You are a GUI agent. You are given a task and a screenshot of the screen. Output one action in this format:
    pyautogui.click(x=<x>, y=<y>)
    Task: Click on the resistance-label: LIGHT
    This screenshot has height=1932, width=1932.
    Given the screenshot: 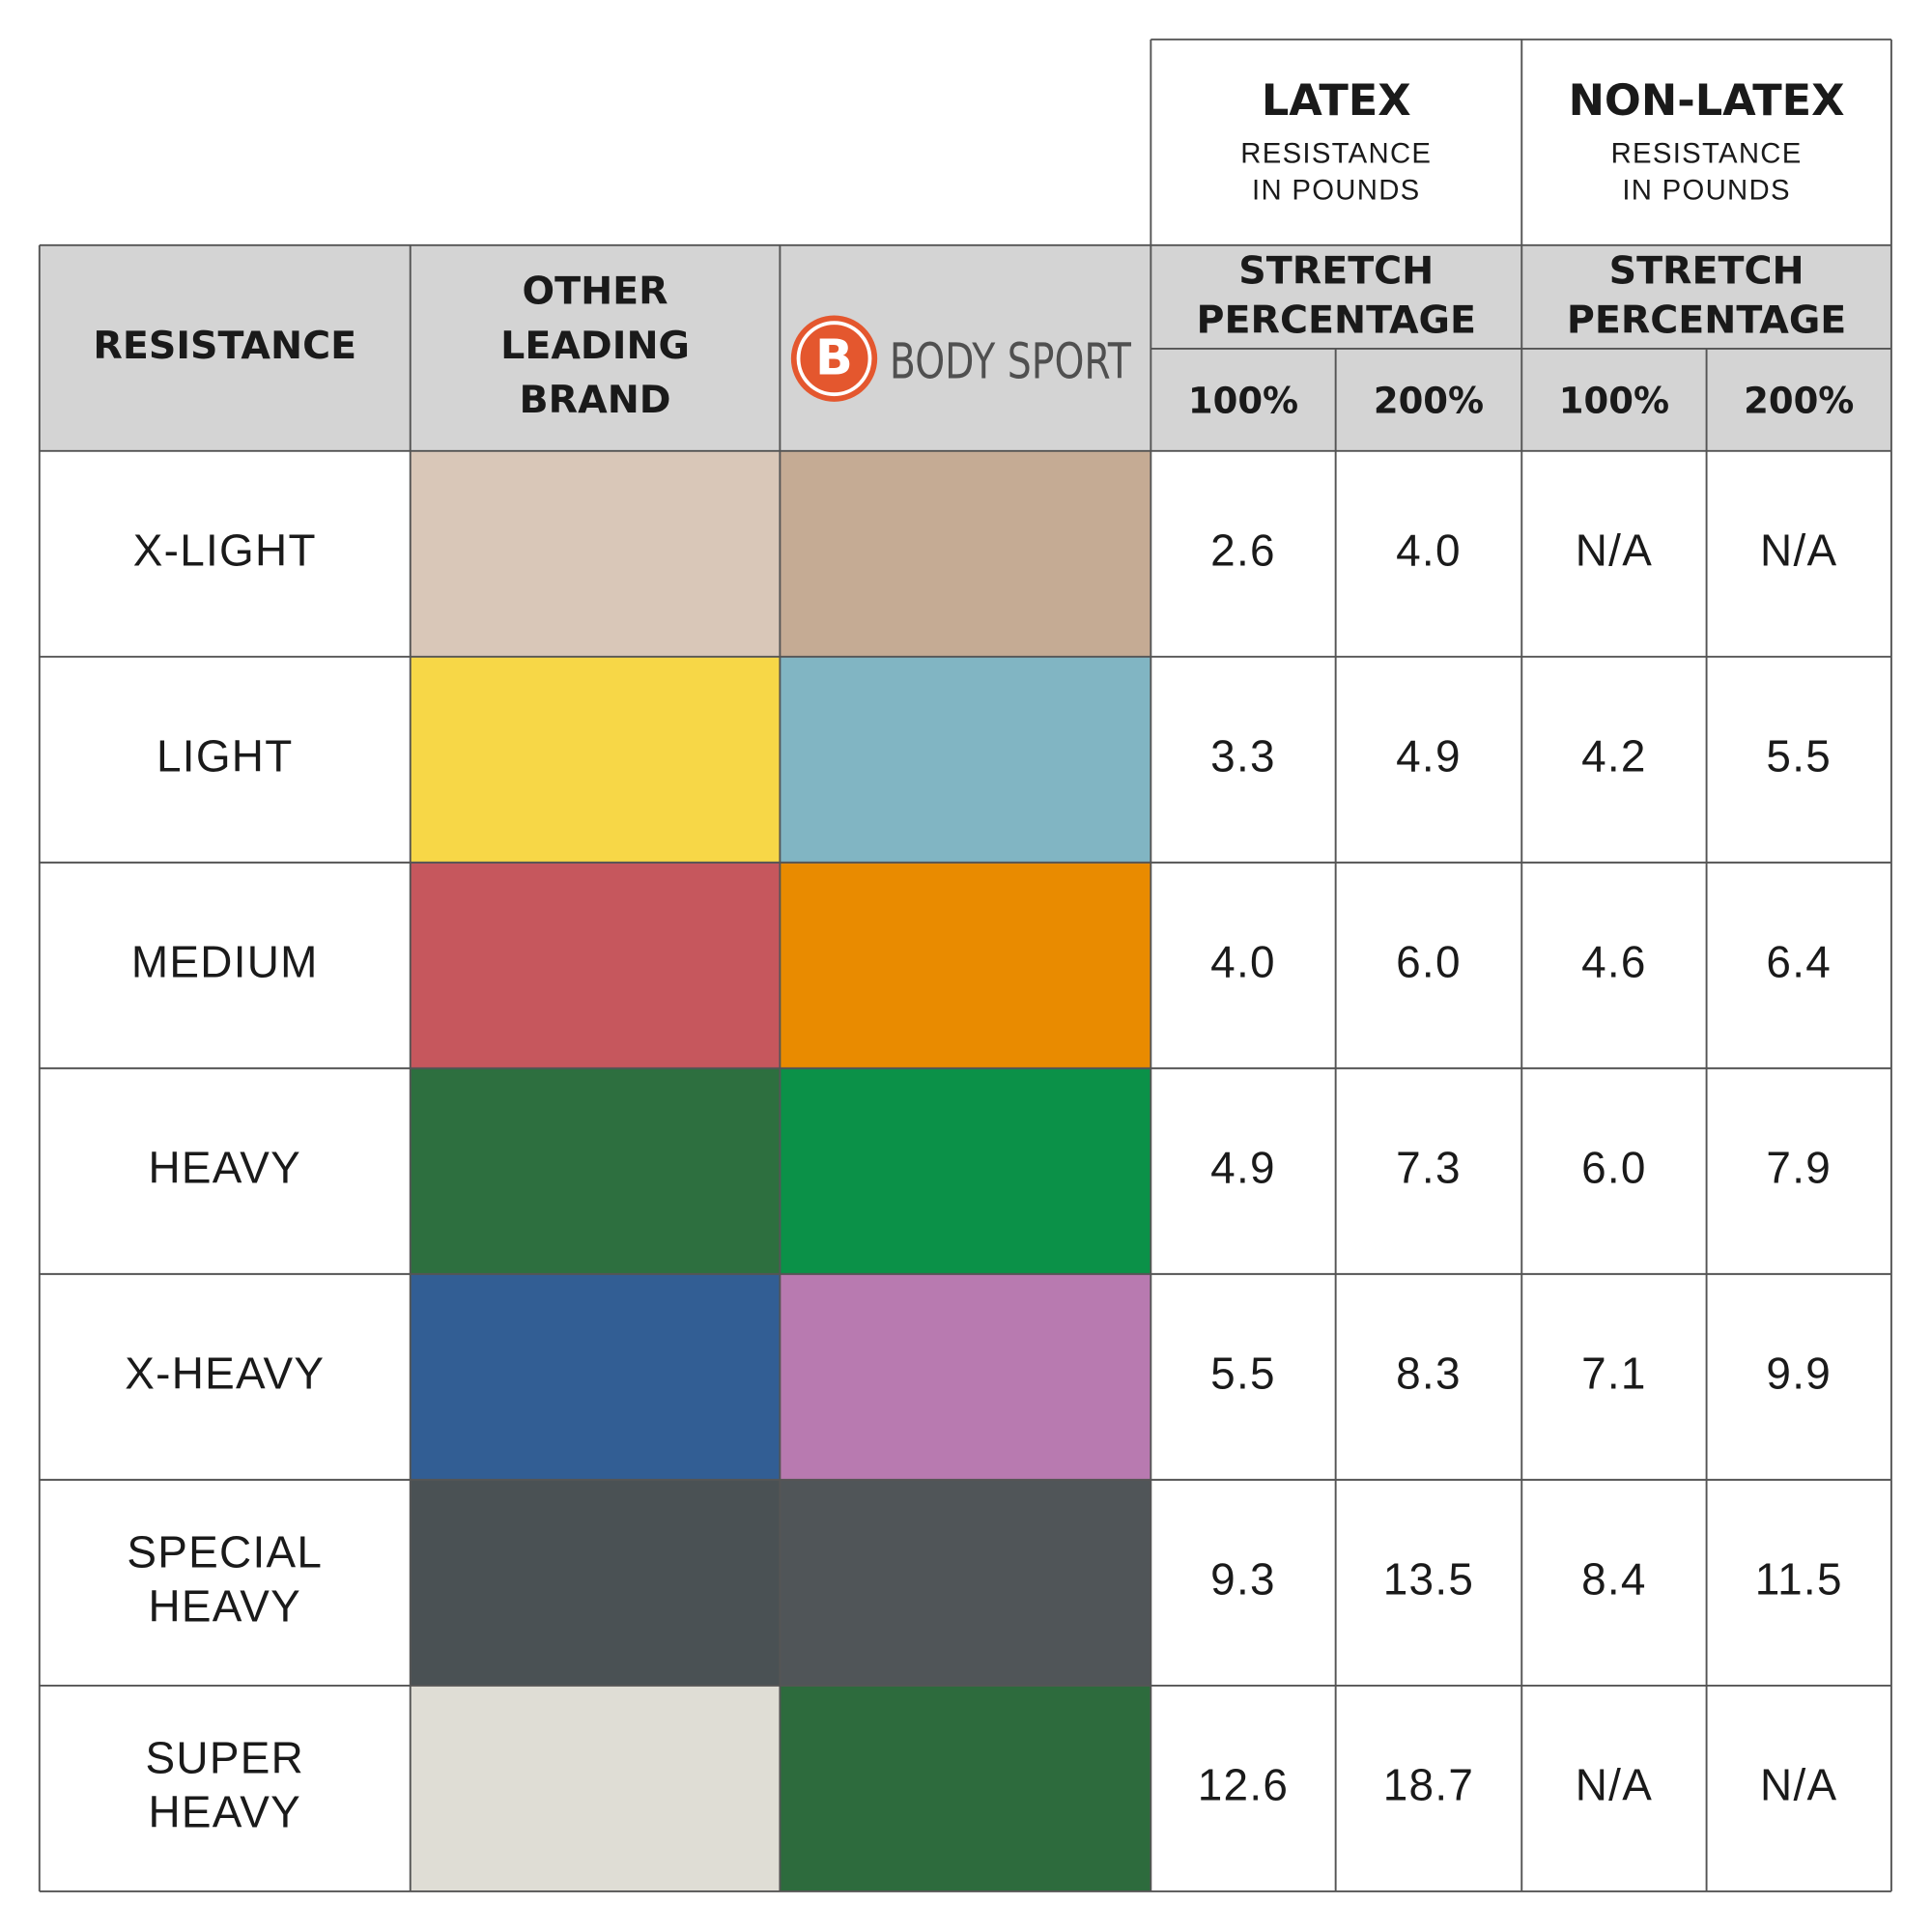 What is the action you would take?
    pyautogui.click(x=225, y=755)
    